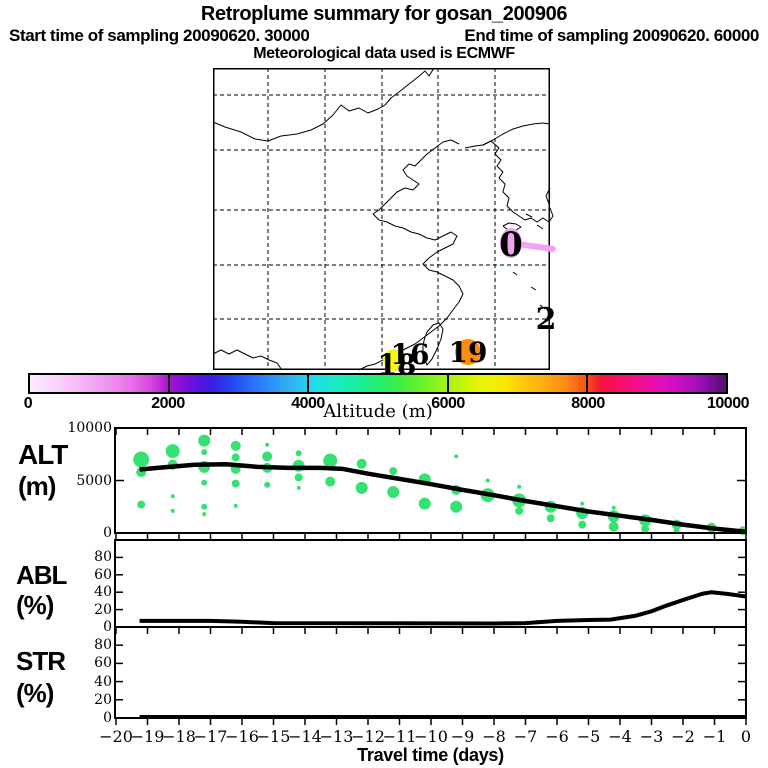 This screenshot has width=768, height=768. What do you see at coordinates (620, 736) in the screenshot?
I see `x-tick-label: −4` at bounding box center [620, 736].